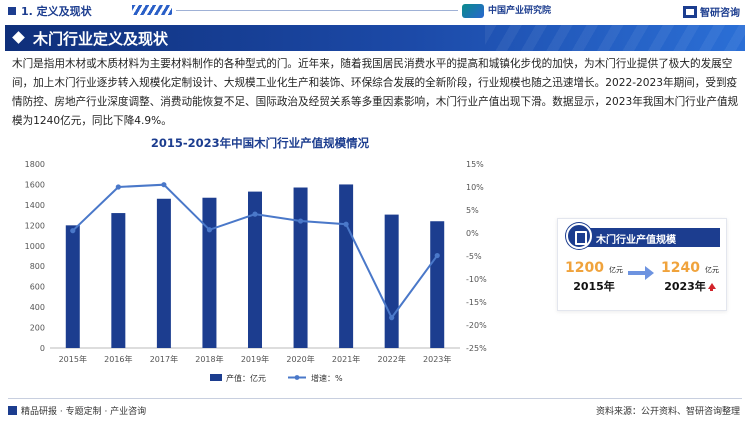  I want to click on legend-line-marker, so click(297, 377).